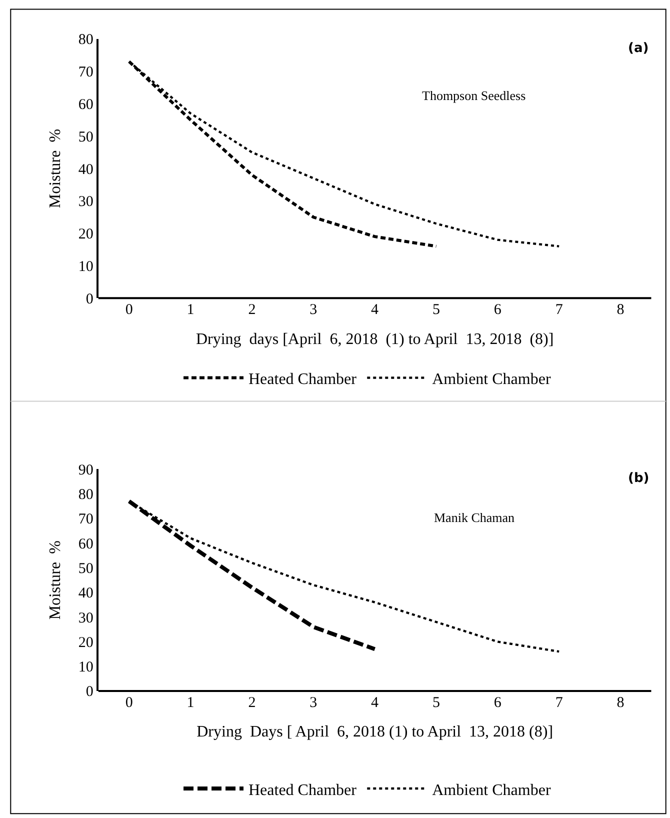  I want to click on x-axis-title: Drying Days [ April 6, 2018 (1) to April 13, 2018 (8)], so click(375, 732).